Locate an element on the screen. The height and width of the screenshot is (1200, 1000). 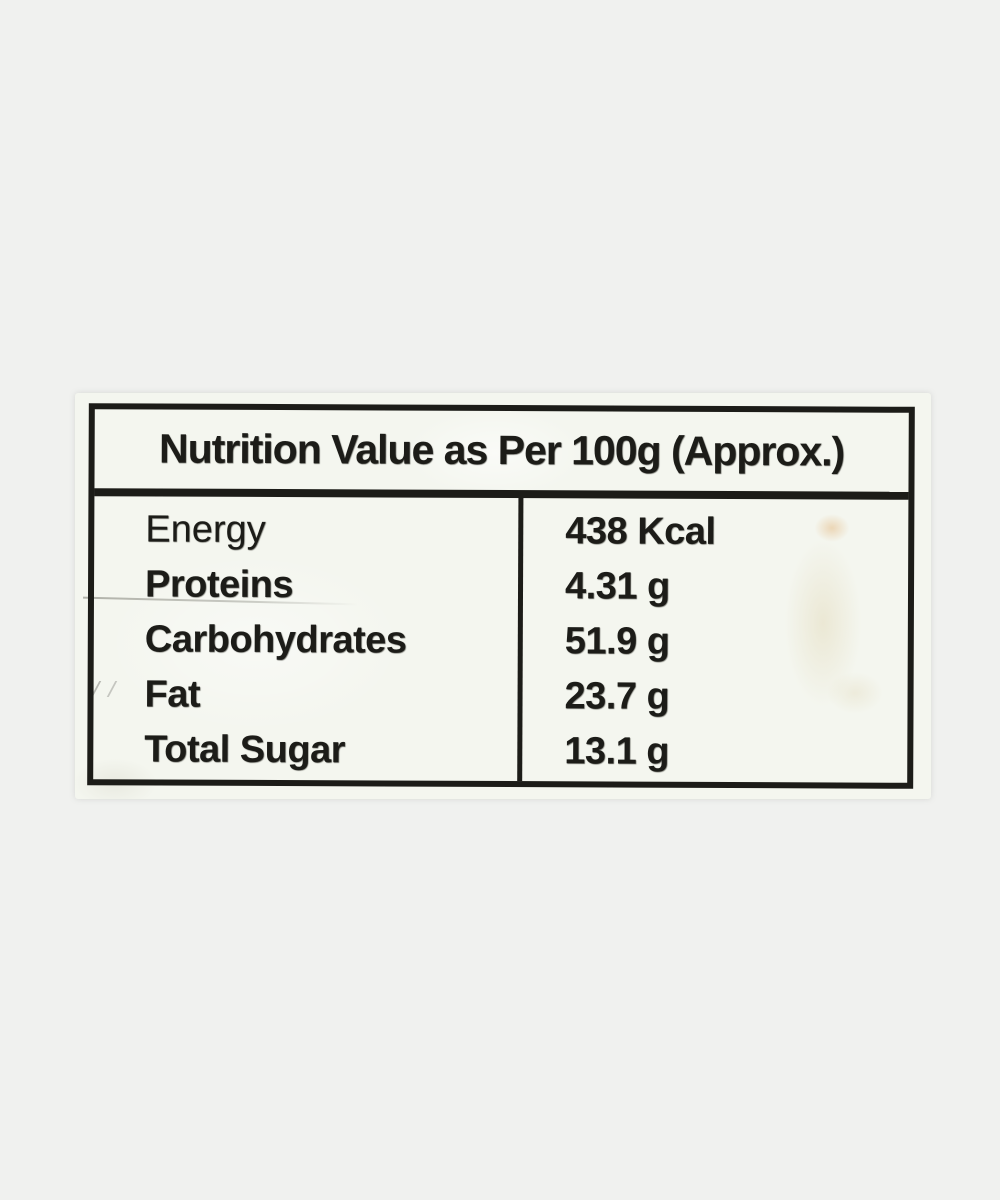
table-row: Carbohydrates 51.9 g is located at coordinates (501, 641).